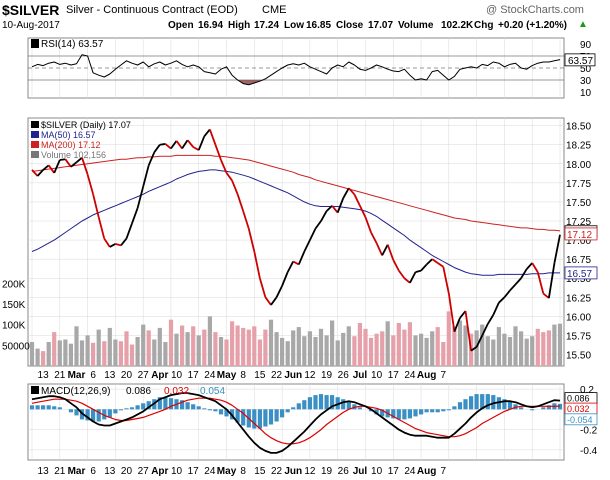  Describe the element at coordinates (35, 124) in the screenshot. I see `price-legend-swatch` at that location.